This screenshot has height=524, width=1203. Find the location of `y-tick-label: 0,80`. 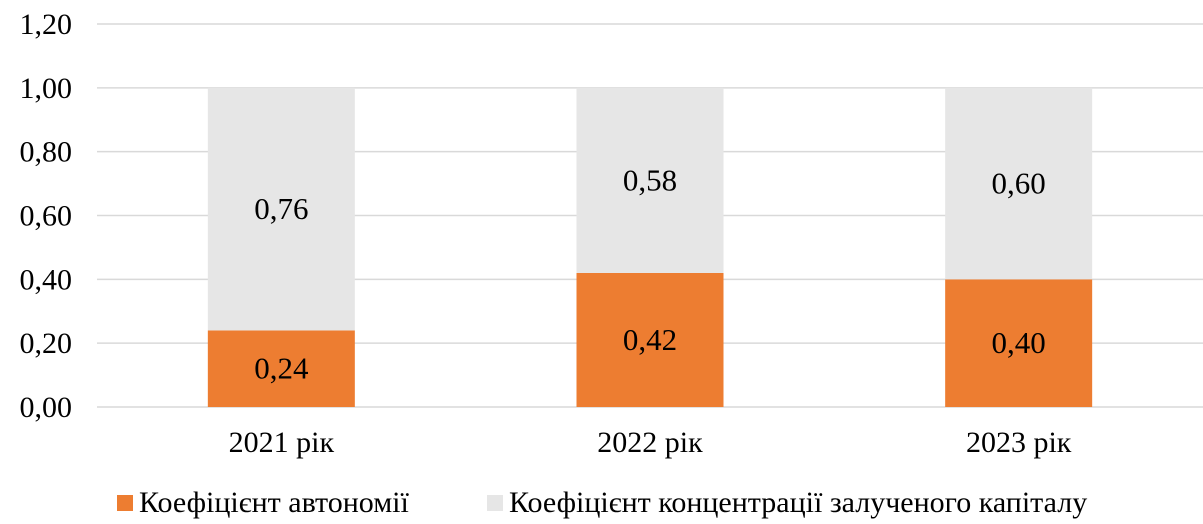

y-tick-label: 0,80 is located at coordinates (46, 152).